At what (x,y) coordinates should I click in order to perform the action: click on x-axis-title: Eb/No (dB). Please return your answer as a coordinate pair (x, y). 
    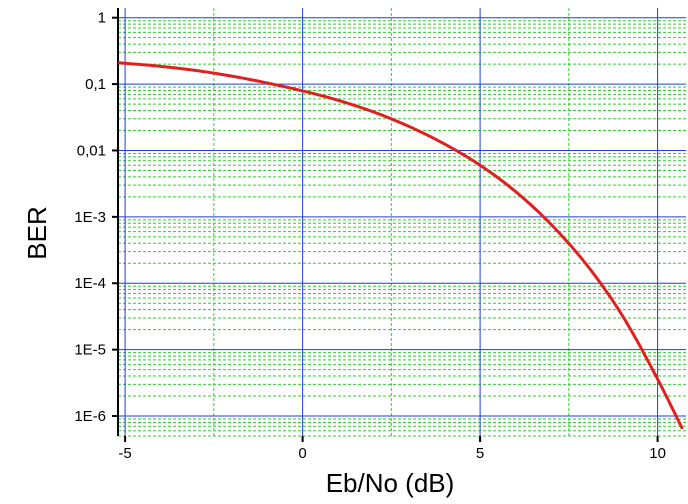
    Looking at the image, I should click on (390, 483).